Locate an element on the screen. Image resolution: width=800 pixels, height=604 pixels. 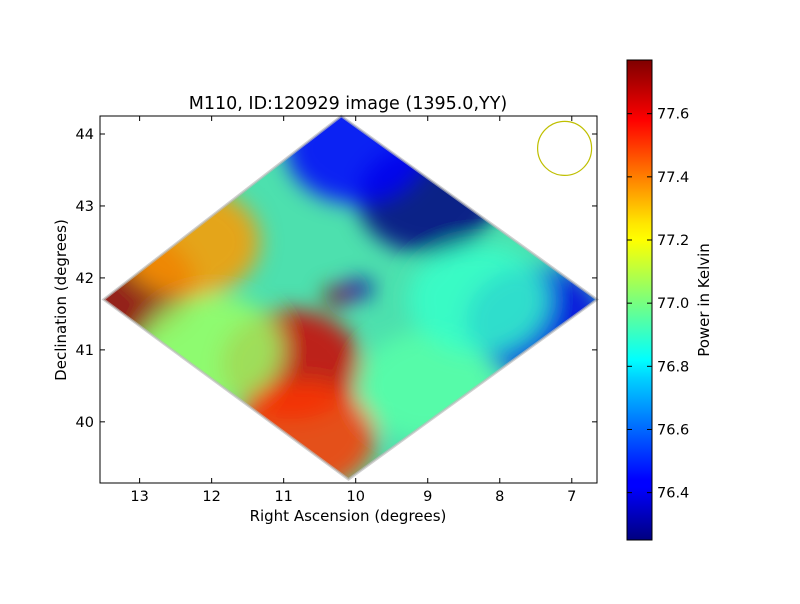
x-tick-label: 10 is located at coordinates (355, 497).